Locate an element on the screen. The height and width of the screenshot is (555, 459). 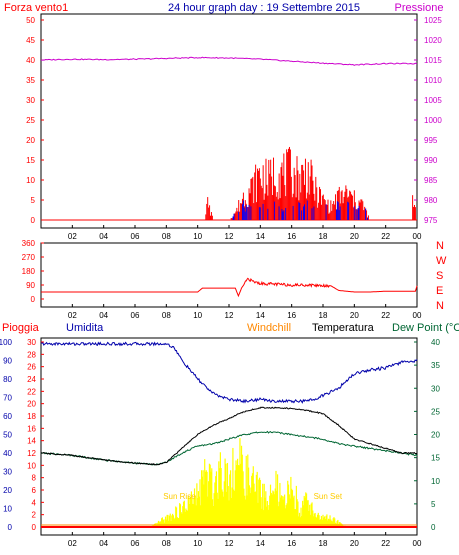
pressure-y-label: 980 is located at coordinates (431, 200).